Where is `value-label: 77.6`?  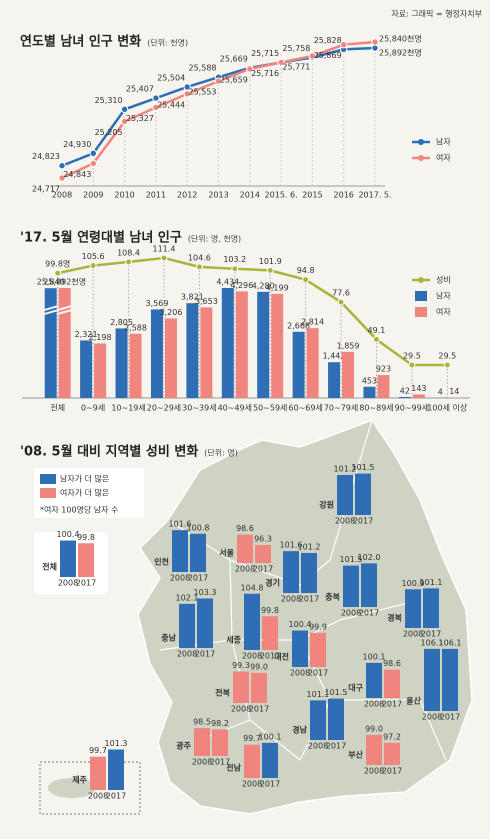
value-label: 77.6 is located at coordinates (341, 293).